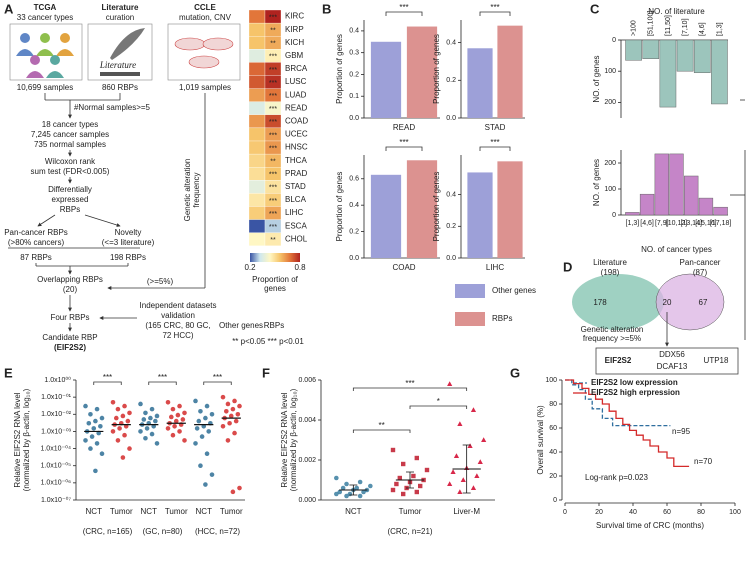 The image size is (756, 571). What do you see at coordinates (451, 226) in the screenshot?
I see `y-tick-label: 0.2` at bounding box center [451, 226].